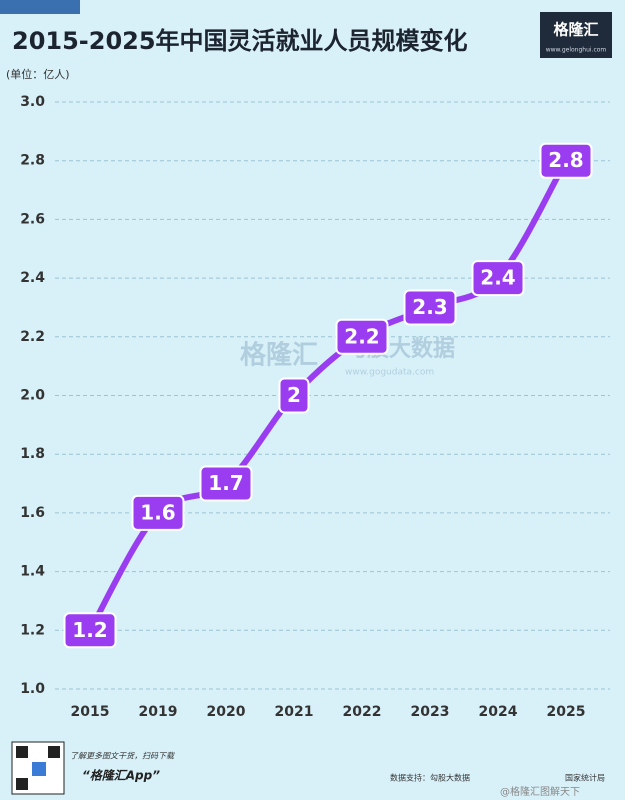 This screenshot has height=800, width=625. I want to click on x-tick-label: 2019, so click(158, 712).